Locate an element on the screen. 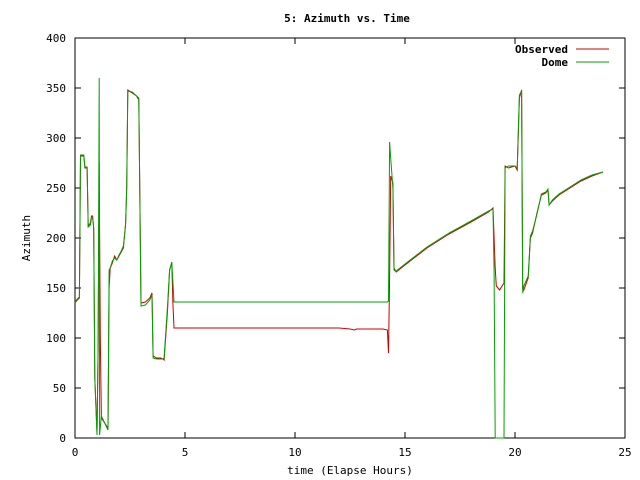  legend-label-dome: Dome is located at coordinates (555, 62).